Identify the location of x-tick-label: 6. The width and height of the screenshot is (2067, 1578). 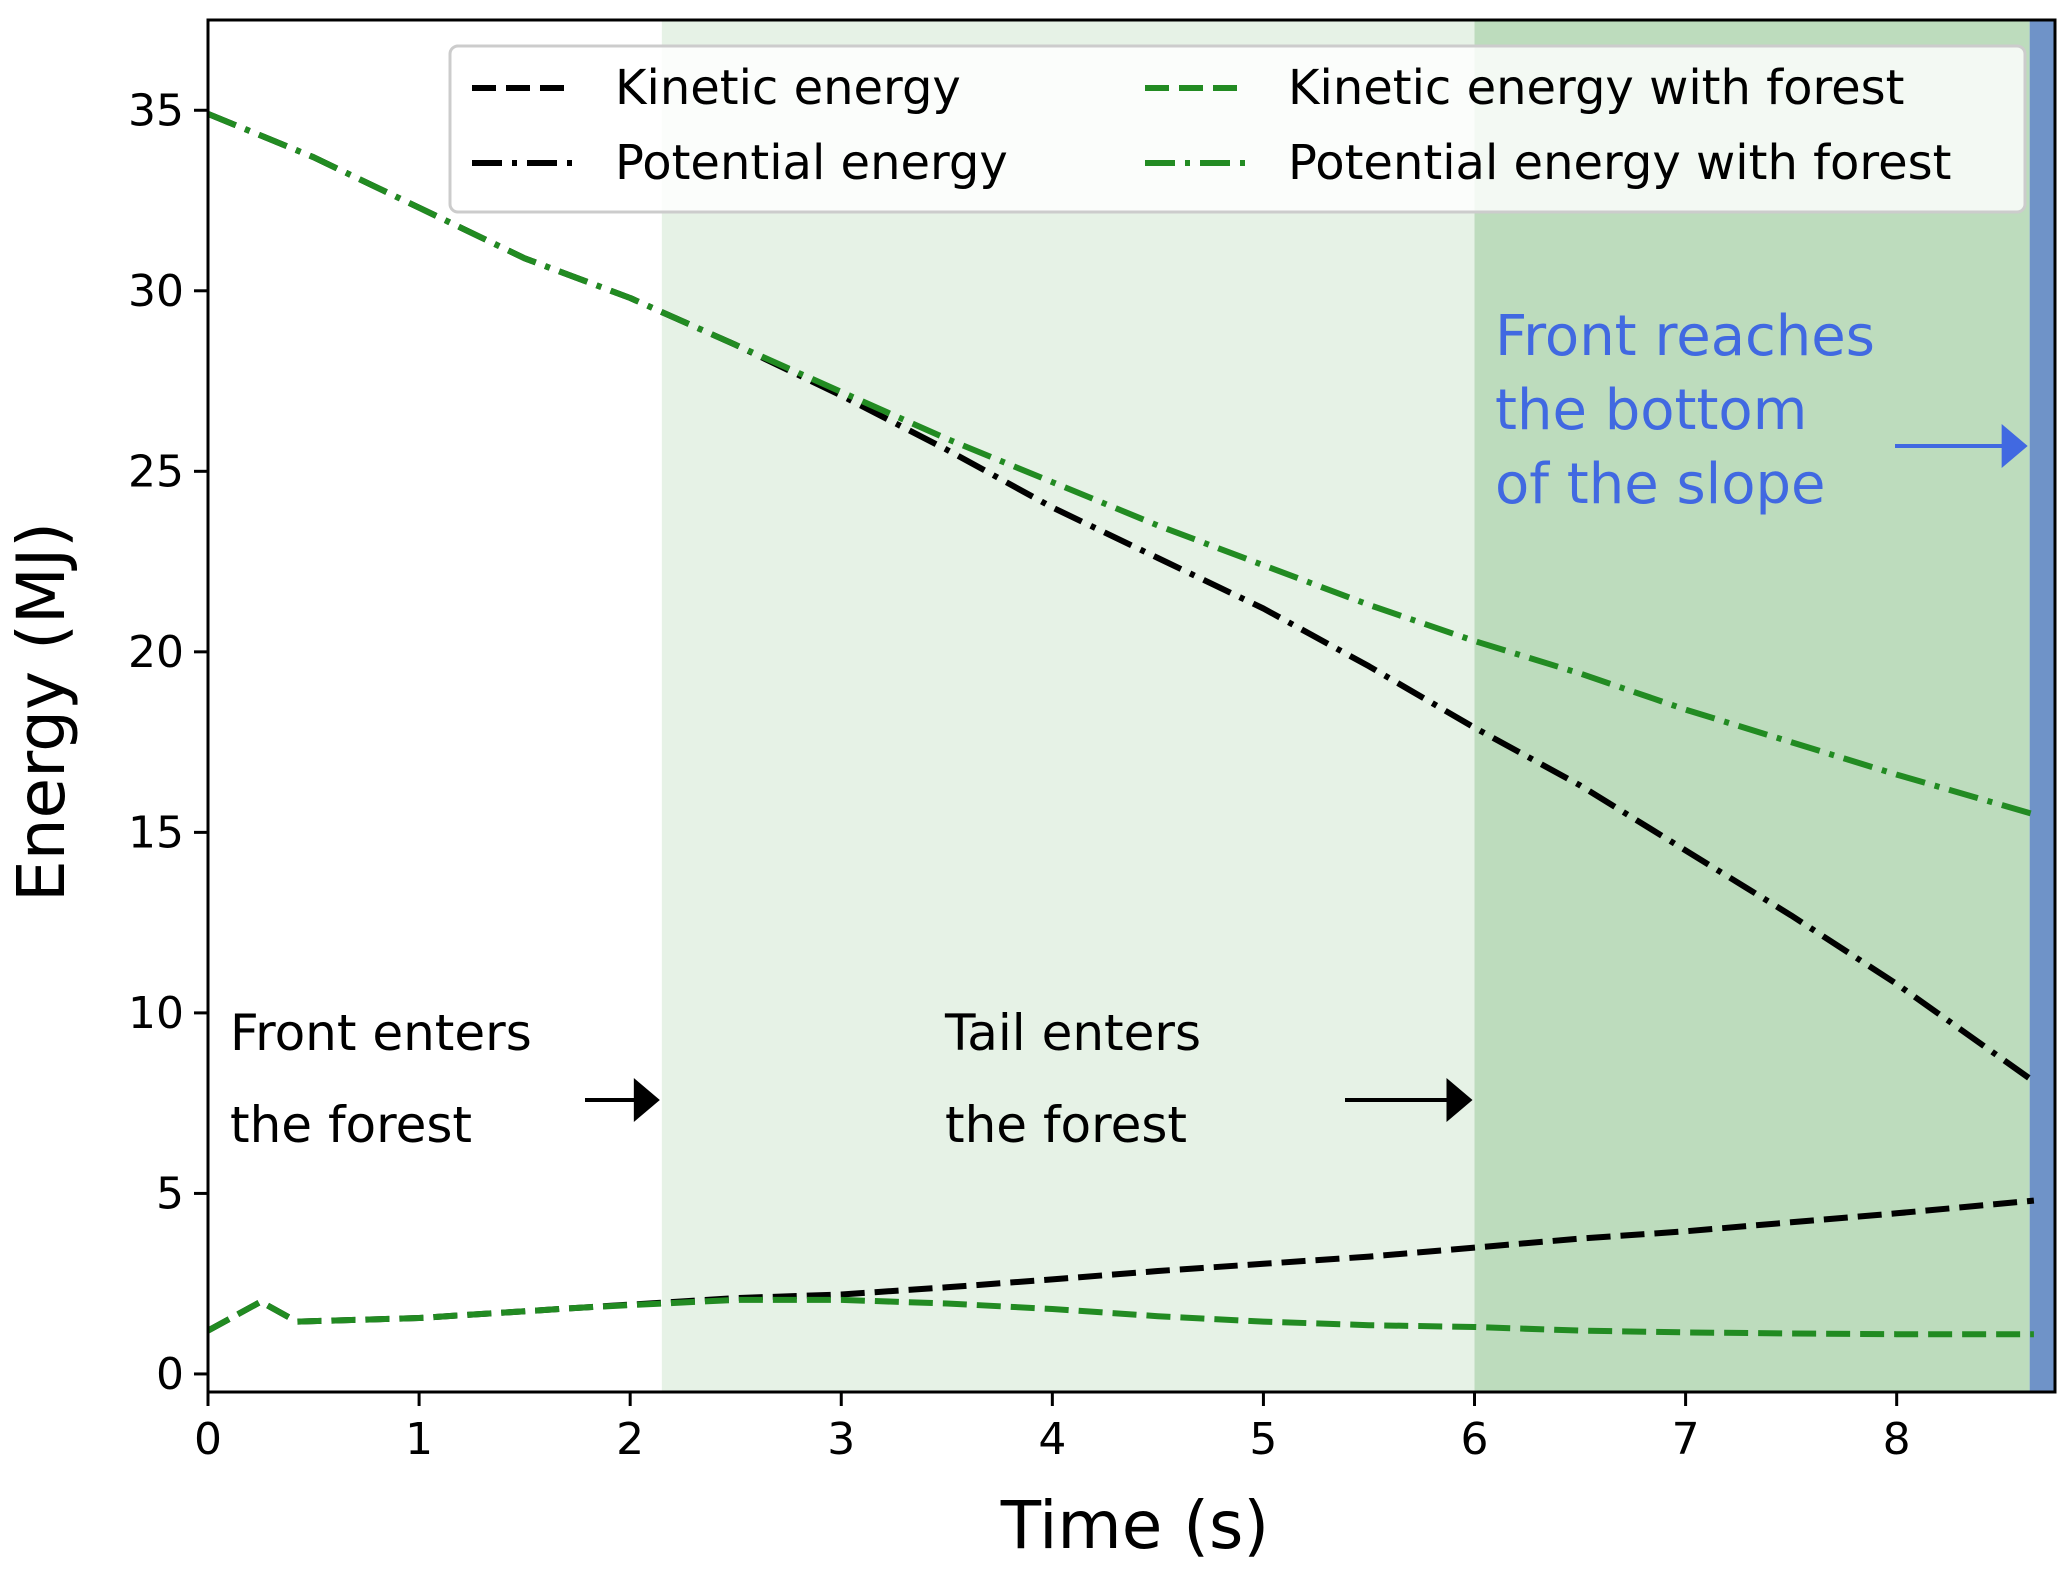
(1475, 1439).